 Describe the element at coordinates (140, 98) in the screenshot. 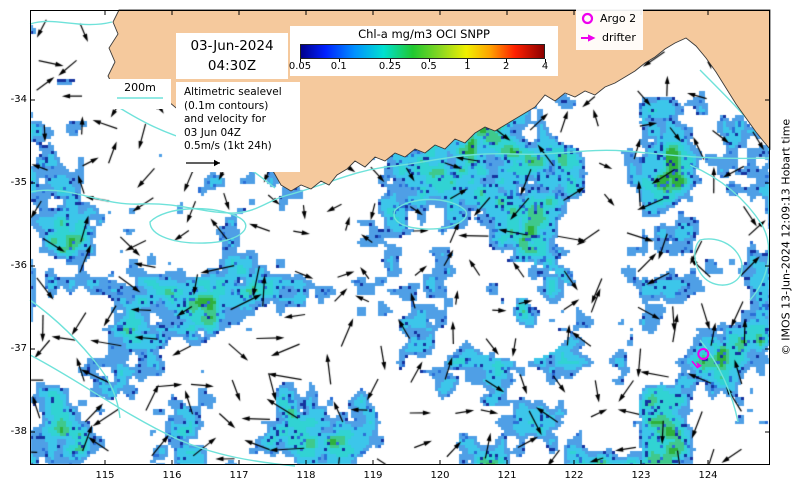

I see `isobath-line-sample` at that location.